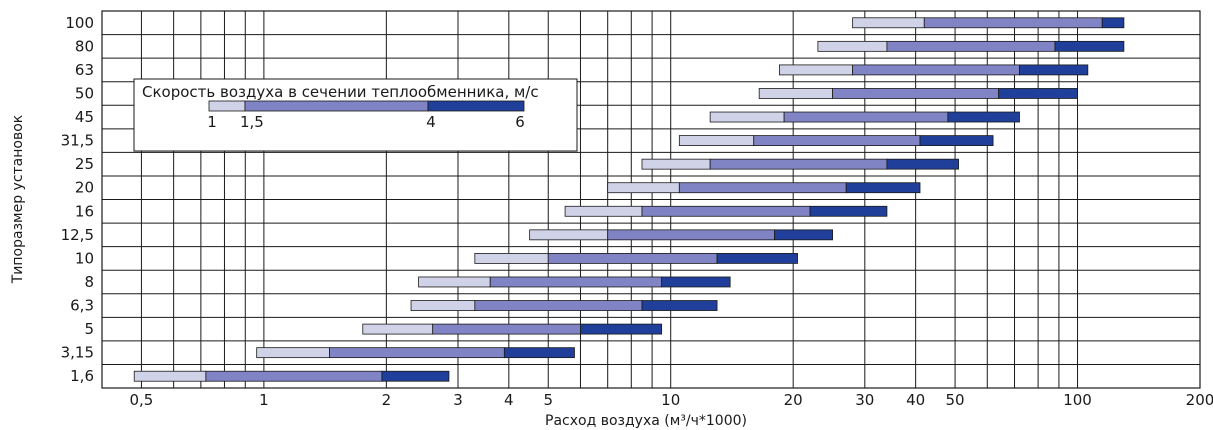 The width and height of the screenshot is (1213, 430). I want to click on x-tick-label: 10, so click(670, 400).